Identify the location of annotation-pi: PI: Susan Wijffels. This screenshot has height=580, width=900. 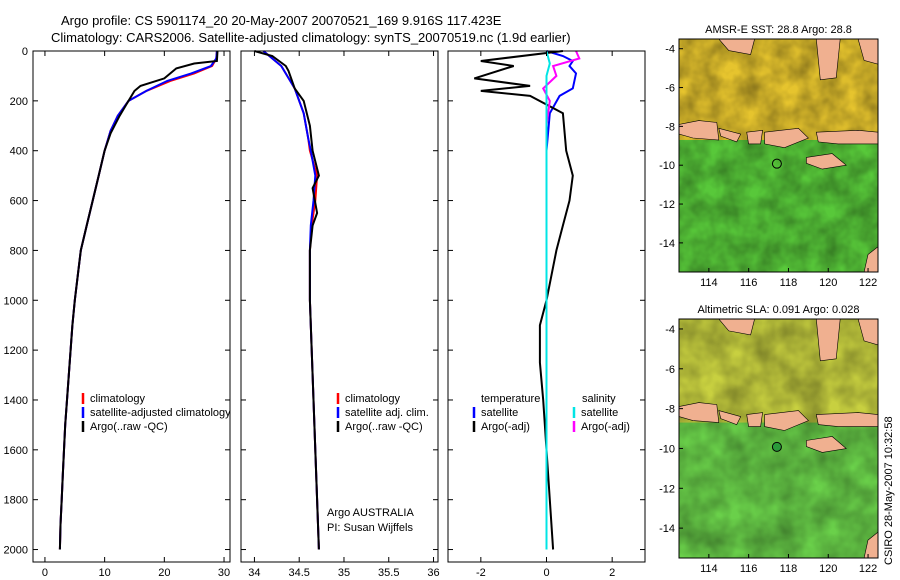
(370, 528).